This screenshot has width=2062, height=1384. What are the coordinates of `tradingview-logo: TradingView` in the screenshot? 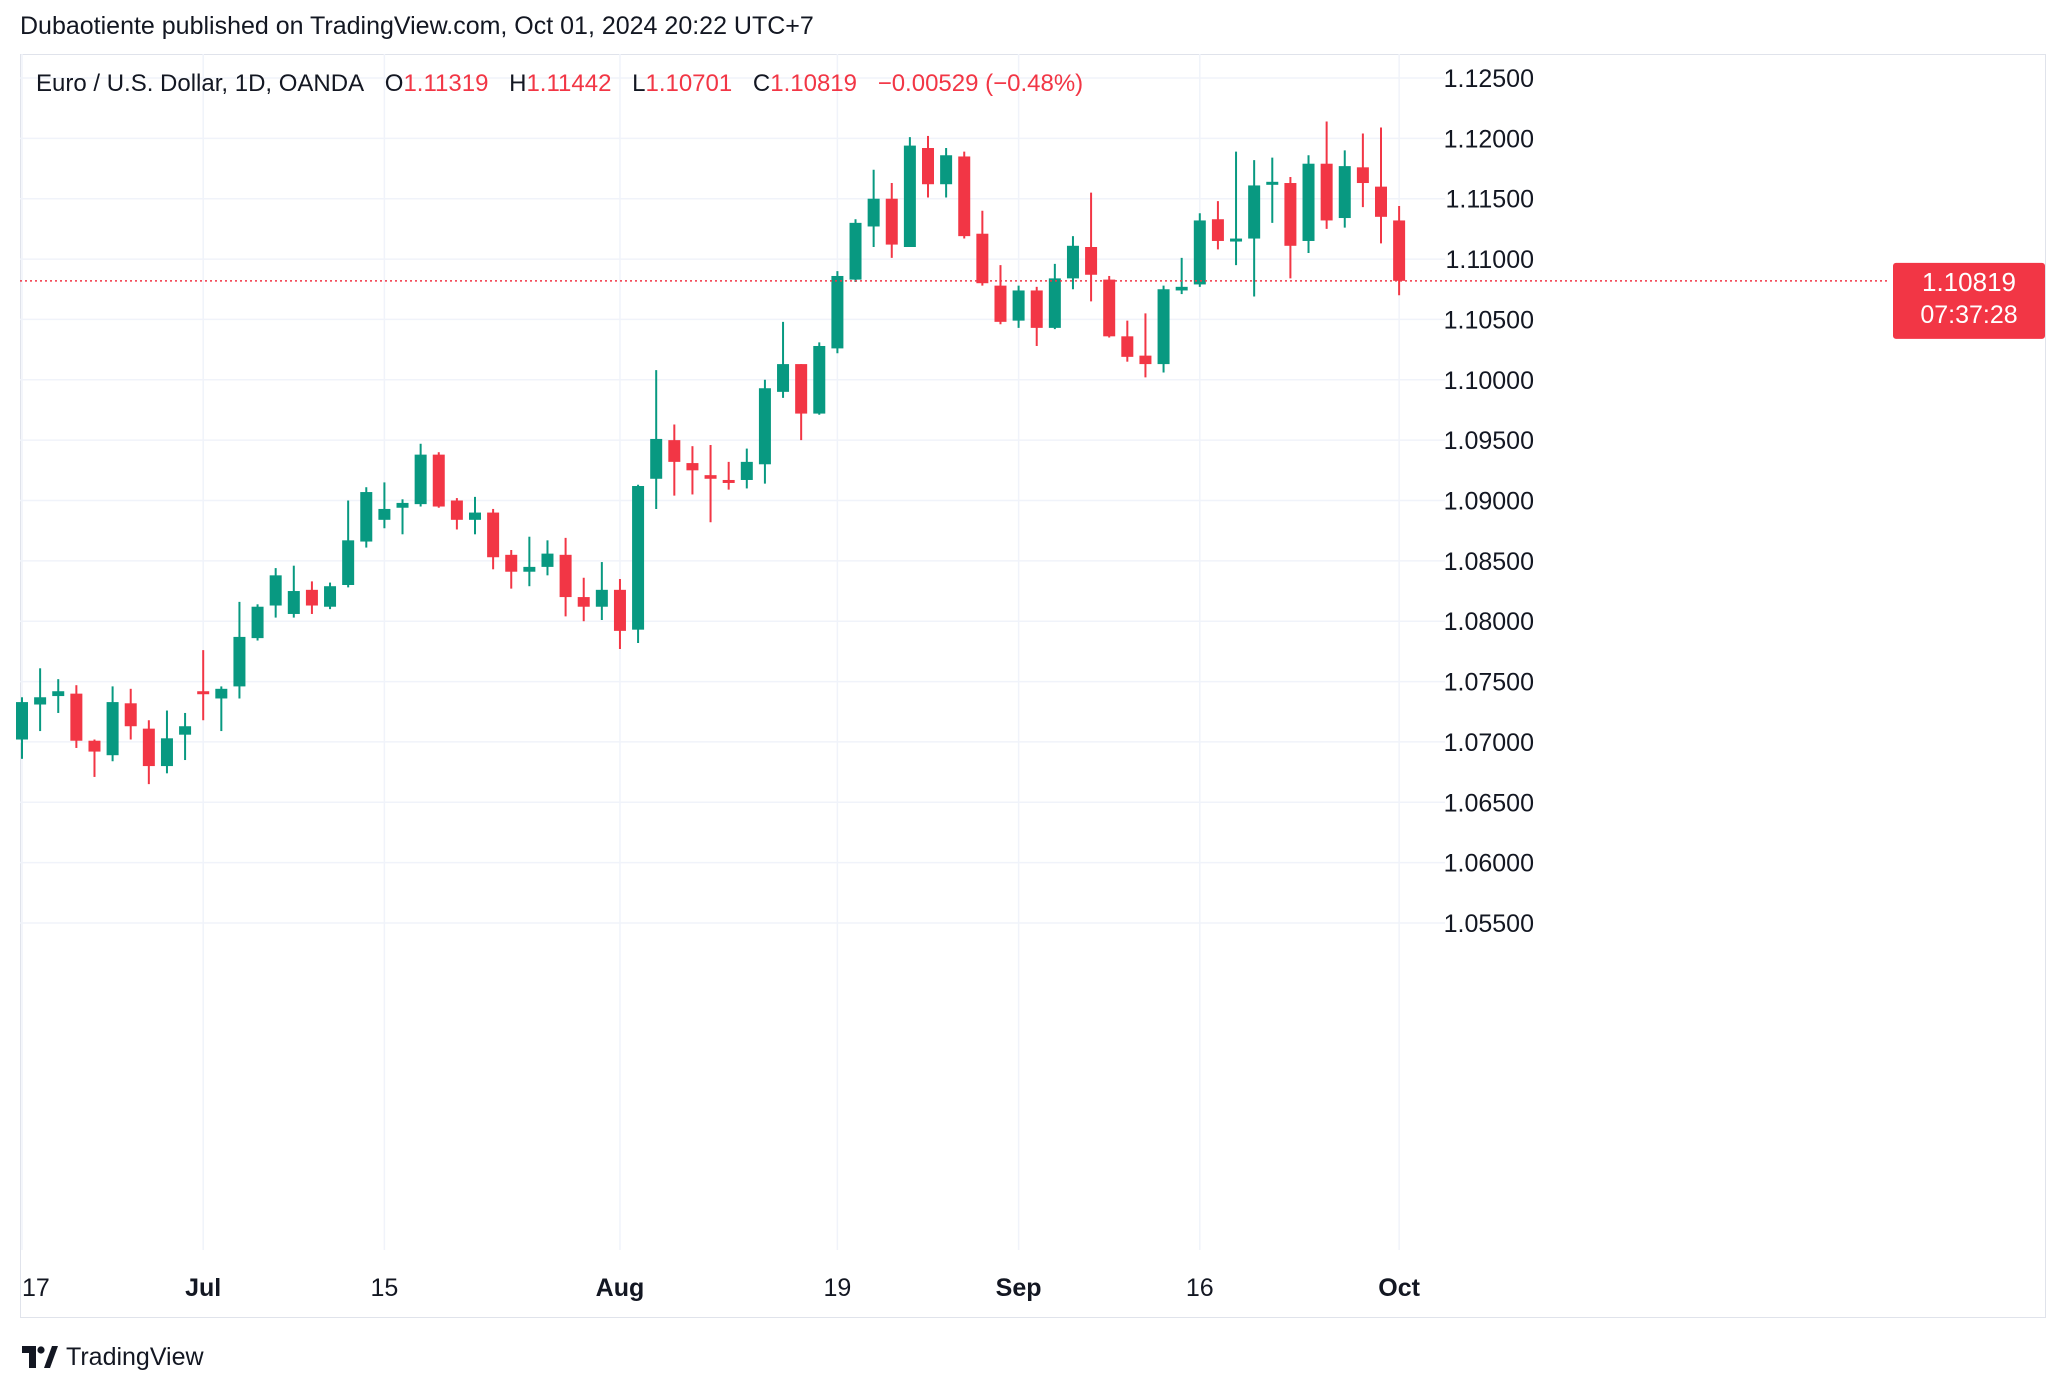 It's located at (113, 1357).